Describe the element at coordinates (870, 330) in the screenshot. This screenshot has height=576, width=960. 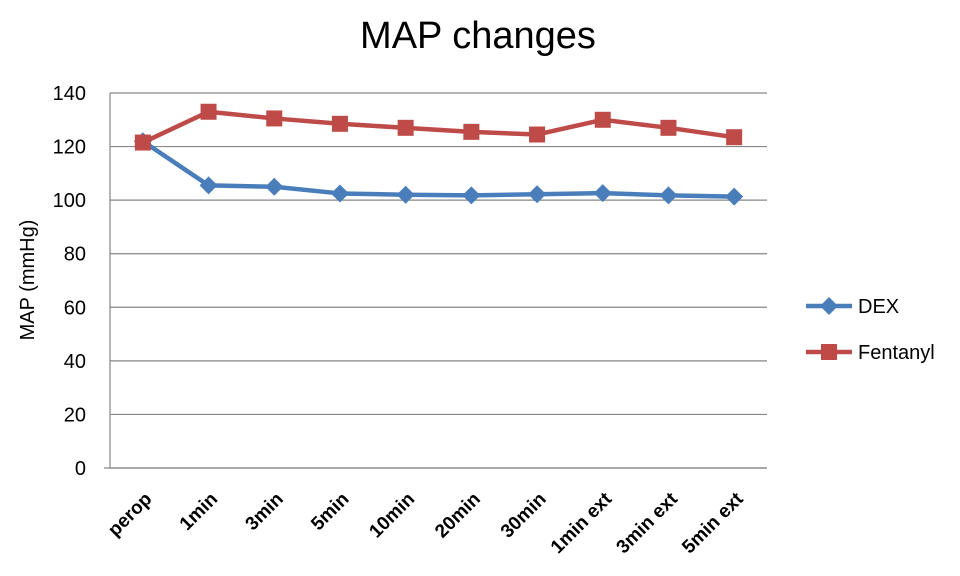
I see `legend: DEX Fentanyl` at that location.